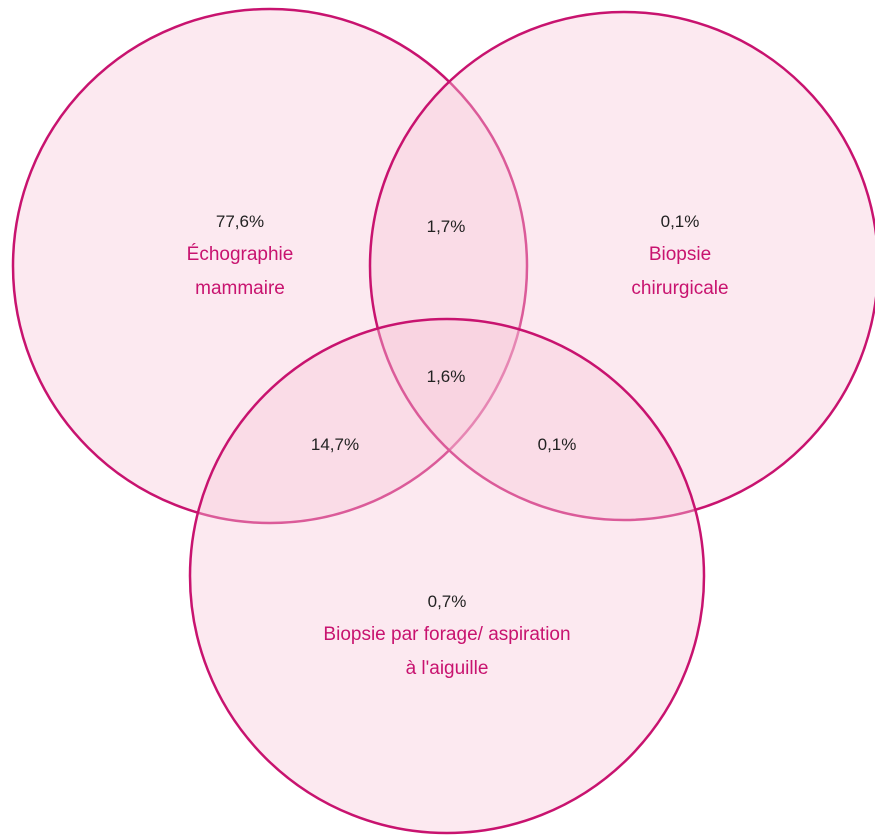  I want to click on region-value: 0,7%, so click(447, 601).